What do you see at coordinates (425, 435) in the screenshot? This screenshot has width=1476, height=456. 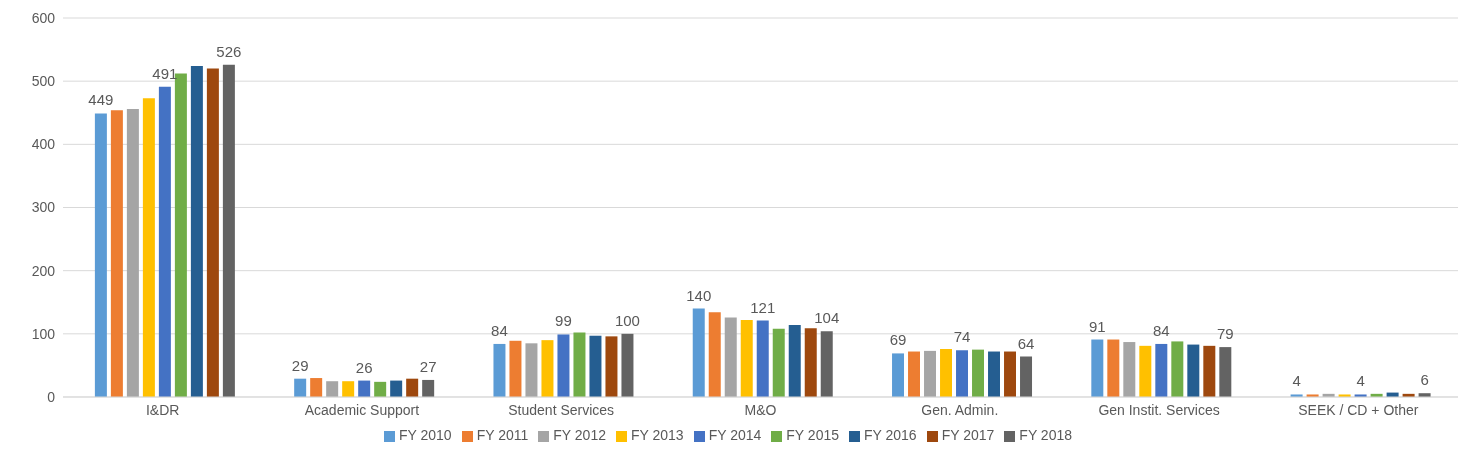 I see `legend-label: FY 2010` at bounding box center [425, 435].